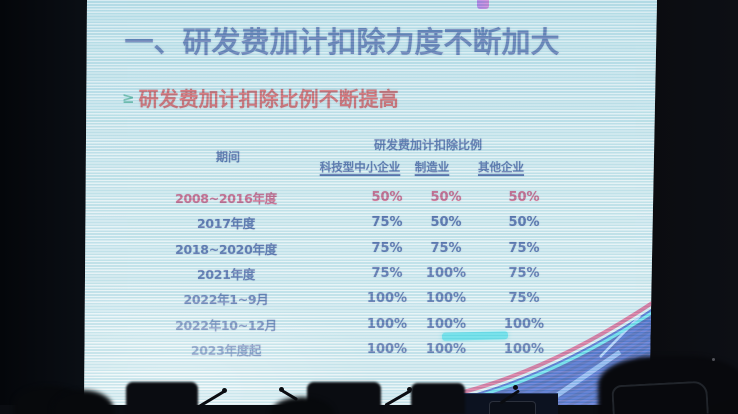  I want to click on period-cell: 2023年度起, so click(226, 350).